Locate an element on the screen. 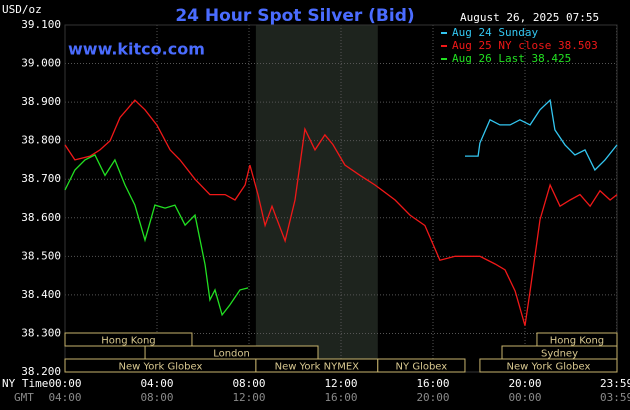  session-label: NY Globex is located at coordinates (422, 367).